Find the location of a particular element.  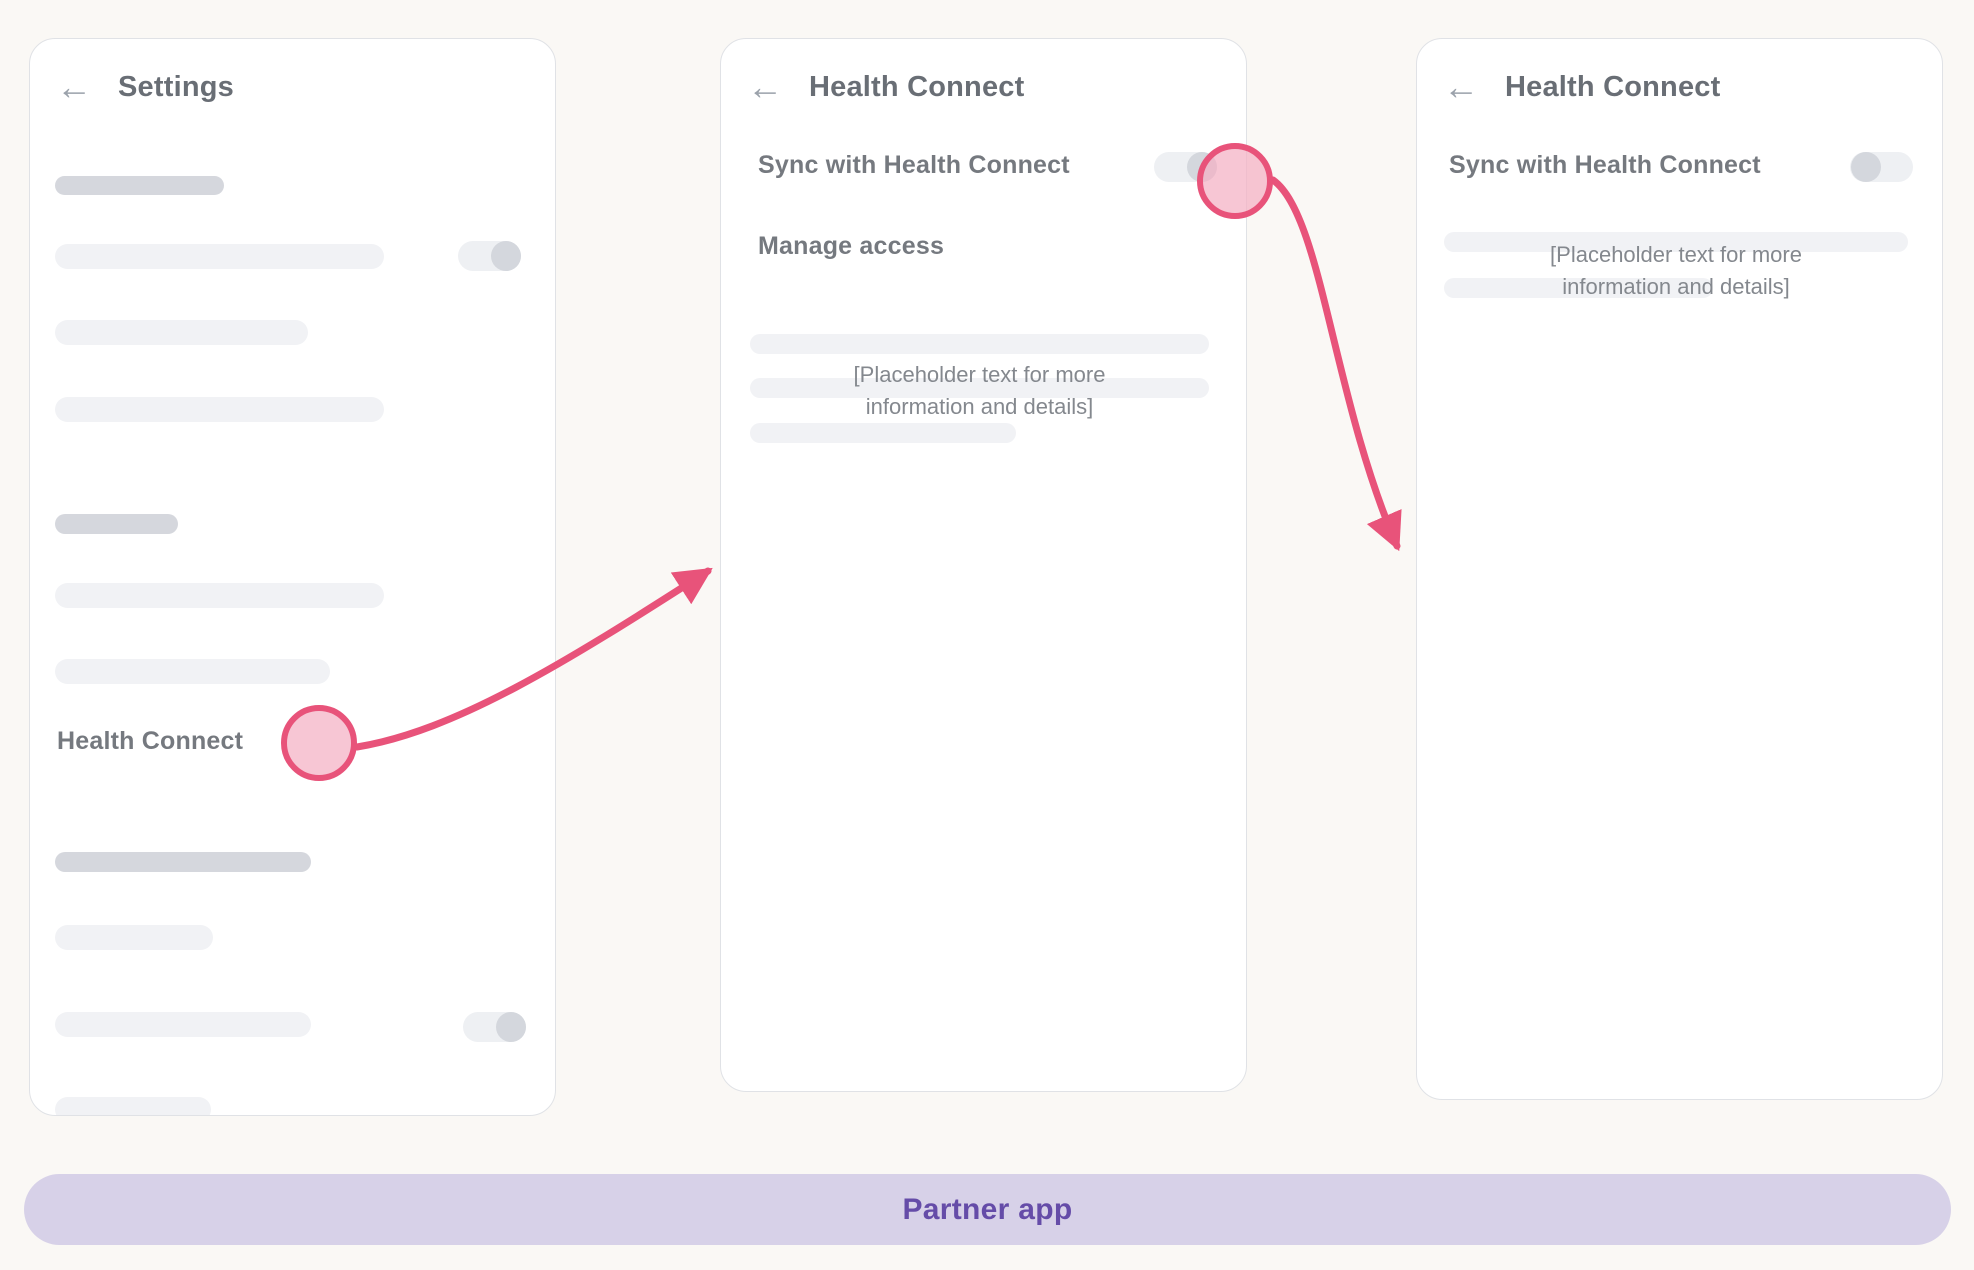

page-title: Settings is located at coordinates (176, 86).